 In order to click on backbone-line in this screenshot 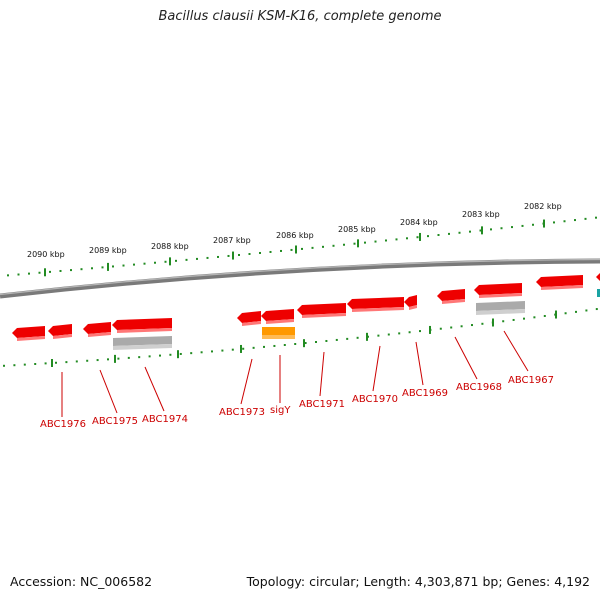, I will do `click(300, 278)`.